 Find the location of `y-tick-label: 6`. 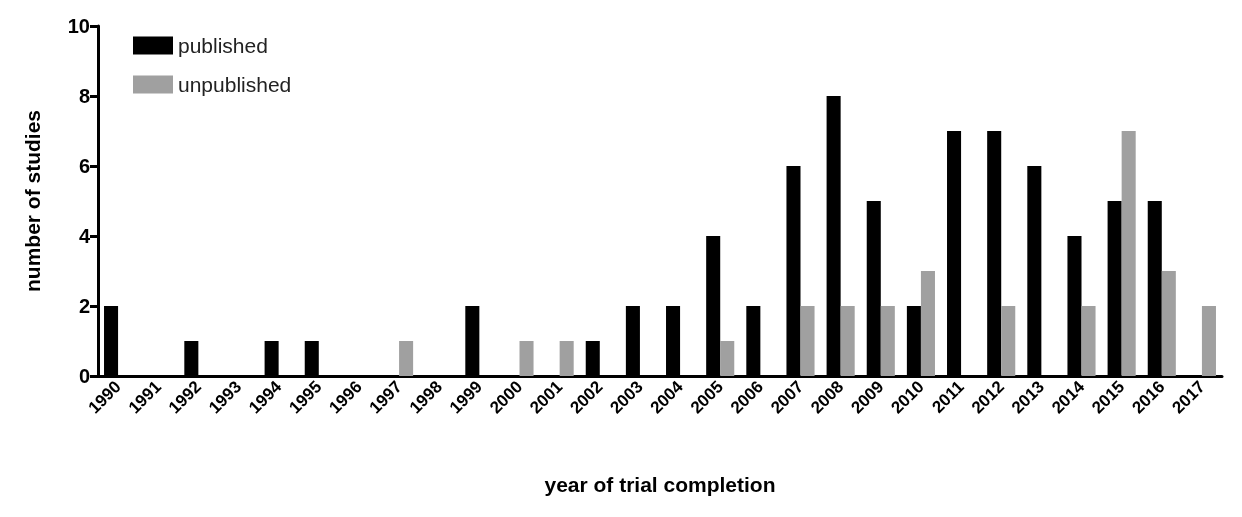

y-tick-label: 6 is located at coordinates (84, 166).